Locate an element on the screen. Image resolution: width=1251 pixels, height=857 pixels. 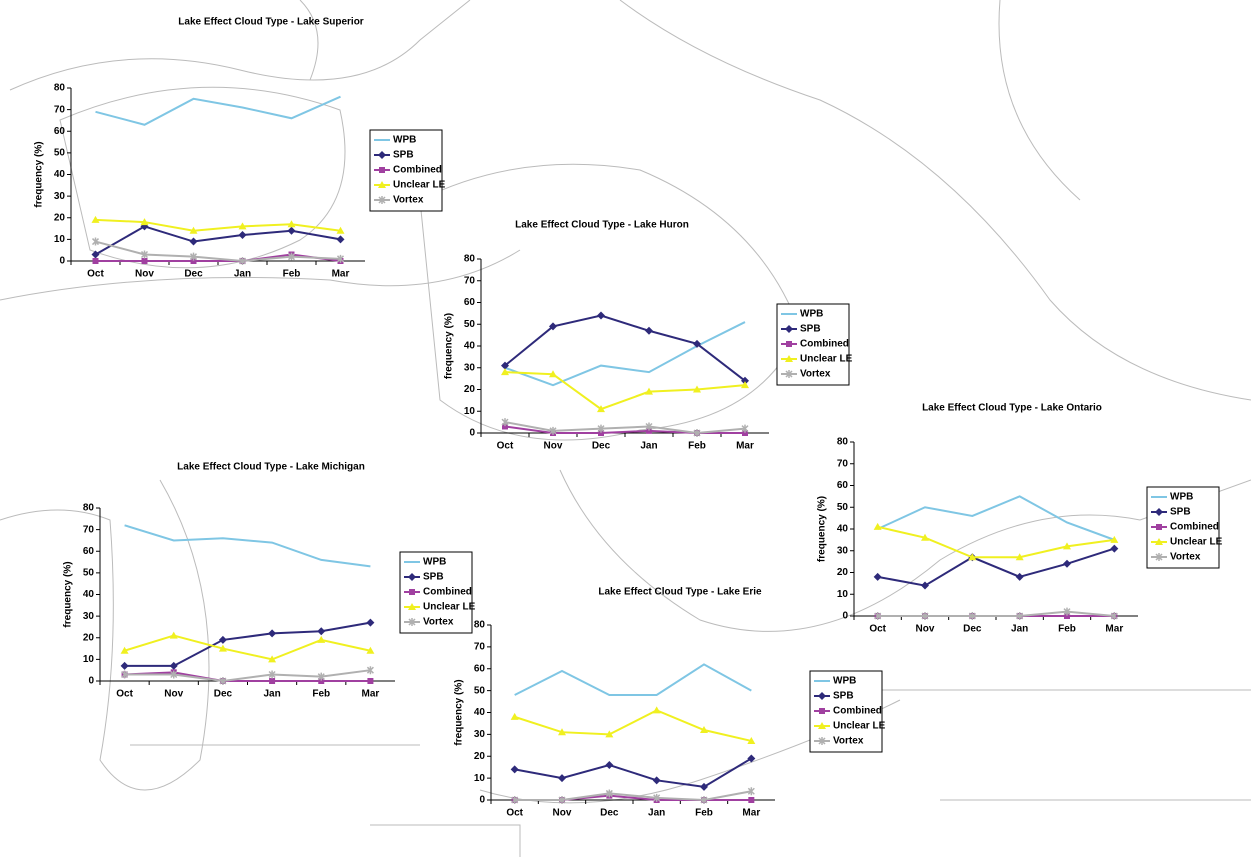
y-tick-label: 30 is located at coordinates (843, 550).